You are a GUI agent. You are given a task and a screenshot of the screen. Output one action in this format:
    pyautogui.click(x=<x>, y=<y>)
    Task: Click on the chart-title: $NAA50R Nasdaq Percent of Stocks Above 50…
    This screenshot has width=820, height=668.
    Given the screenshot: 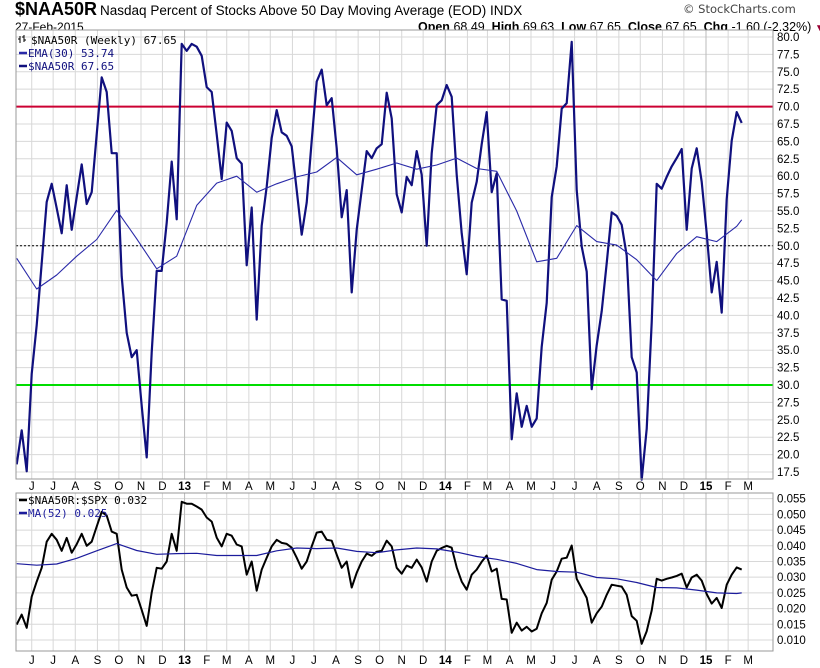 What is the action you would take?
    pyautogui.click(x=268, y=9)
    